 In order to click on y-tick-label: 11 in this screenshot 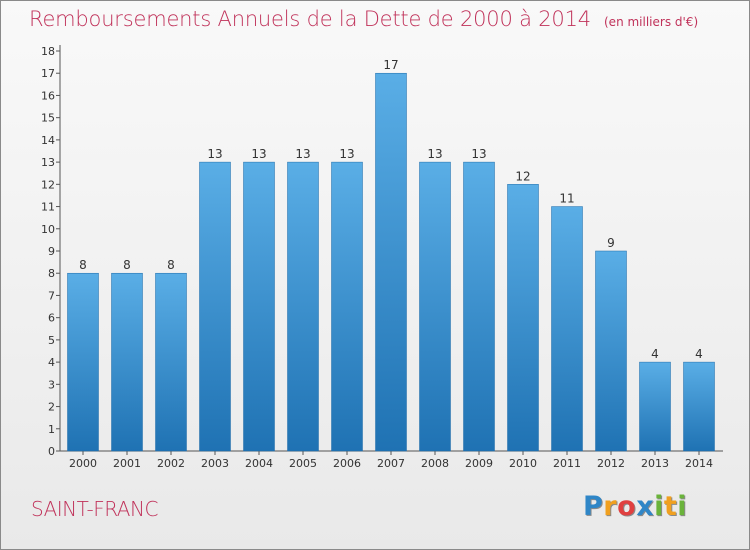, I will do `click(48, 207)`.